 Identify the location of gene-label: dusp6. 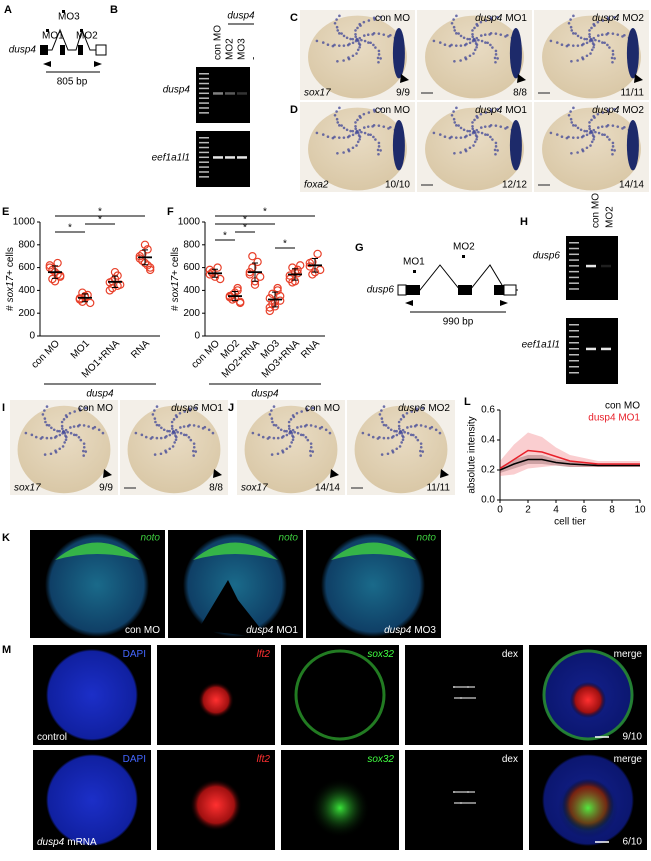
(381, 290).